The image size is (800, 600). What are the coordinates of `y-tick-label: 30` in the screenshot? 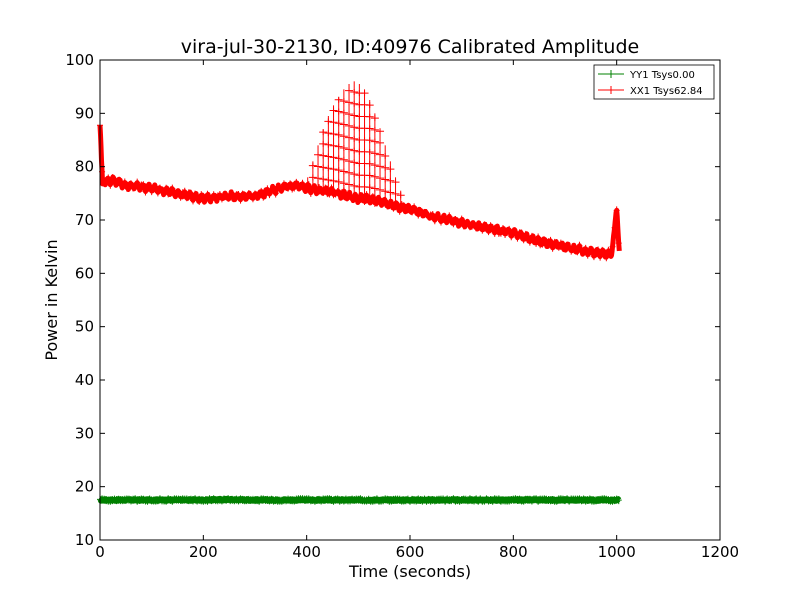 It's located at (84, 433).